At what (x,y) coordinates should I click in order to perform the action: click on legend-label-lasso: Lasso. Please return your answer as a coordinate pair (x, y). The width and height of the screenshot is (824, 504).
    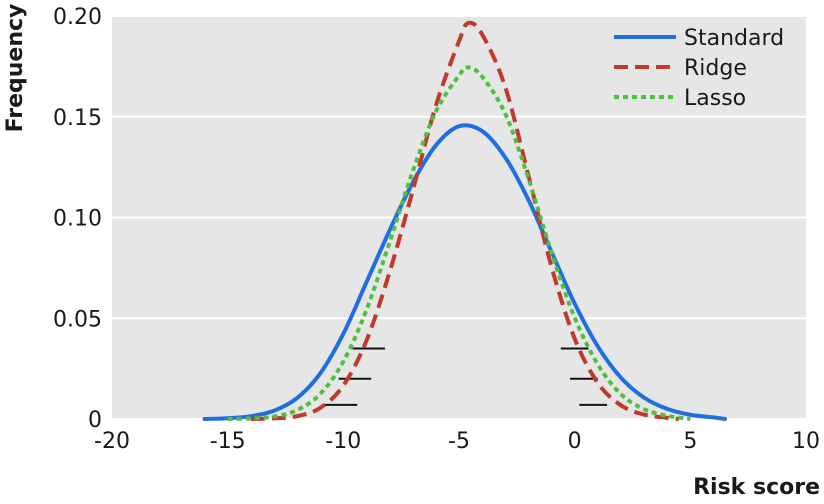
    Looking at the image, I should click on (715, 98).